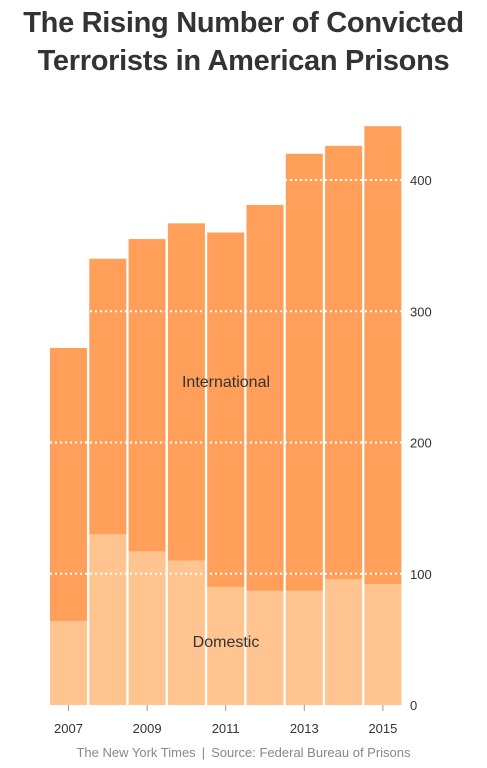  Describe the element at coordinates (421, 311) in the screenshot. I see `y-tick-label-300: 300` at that location.